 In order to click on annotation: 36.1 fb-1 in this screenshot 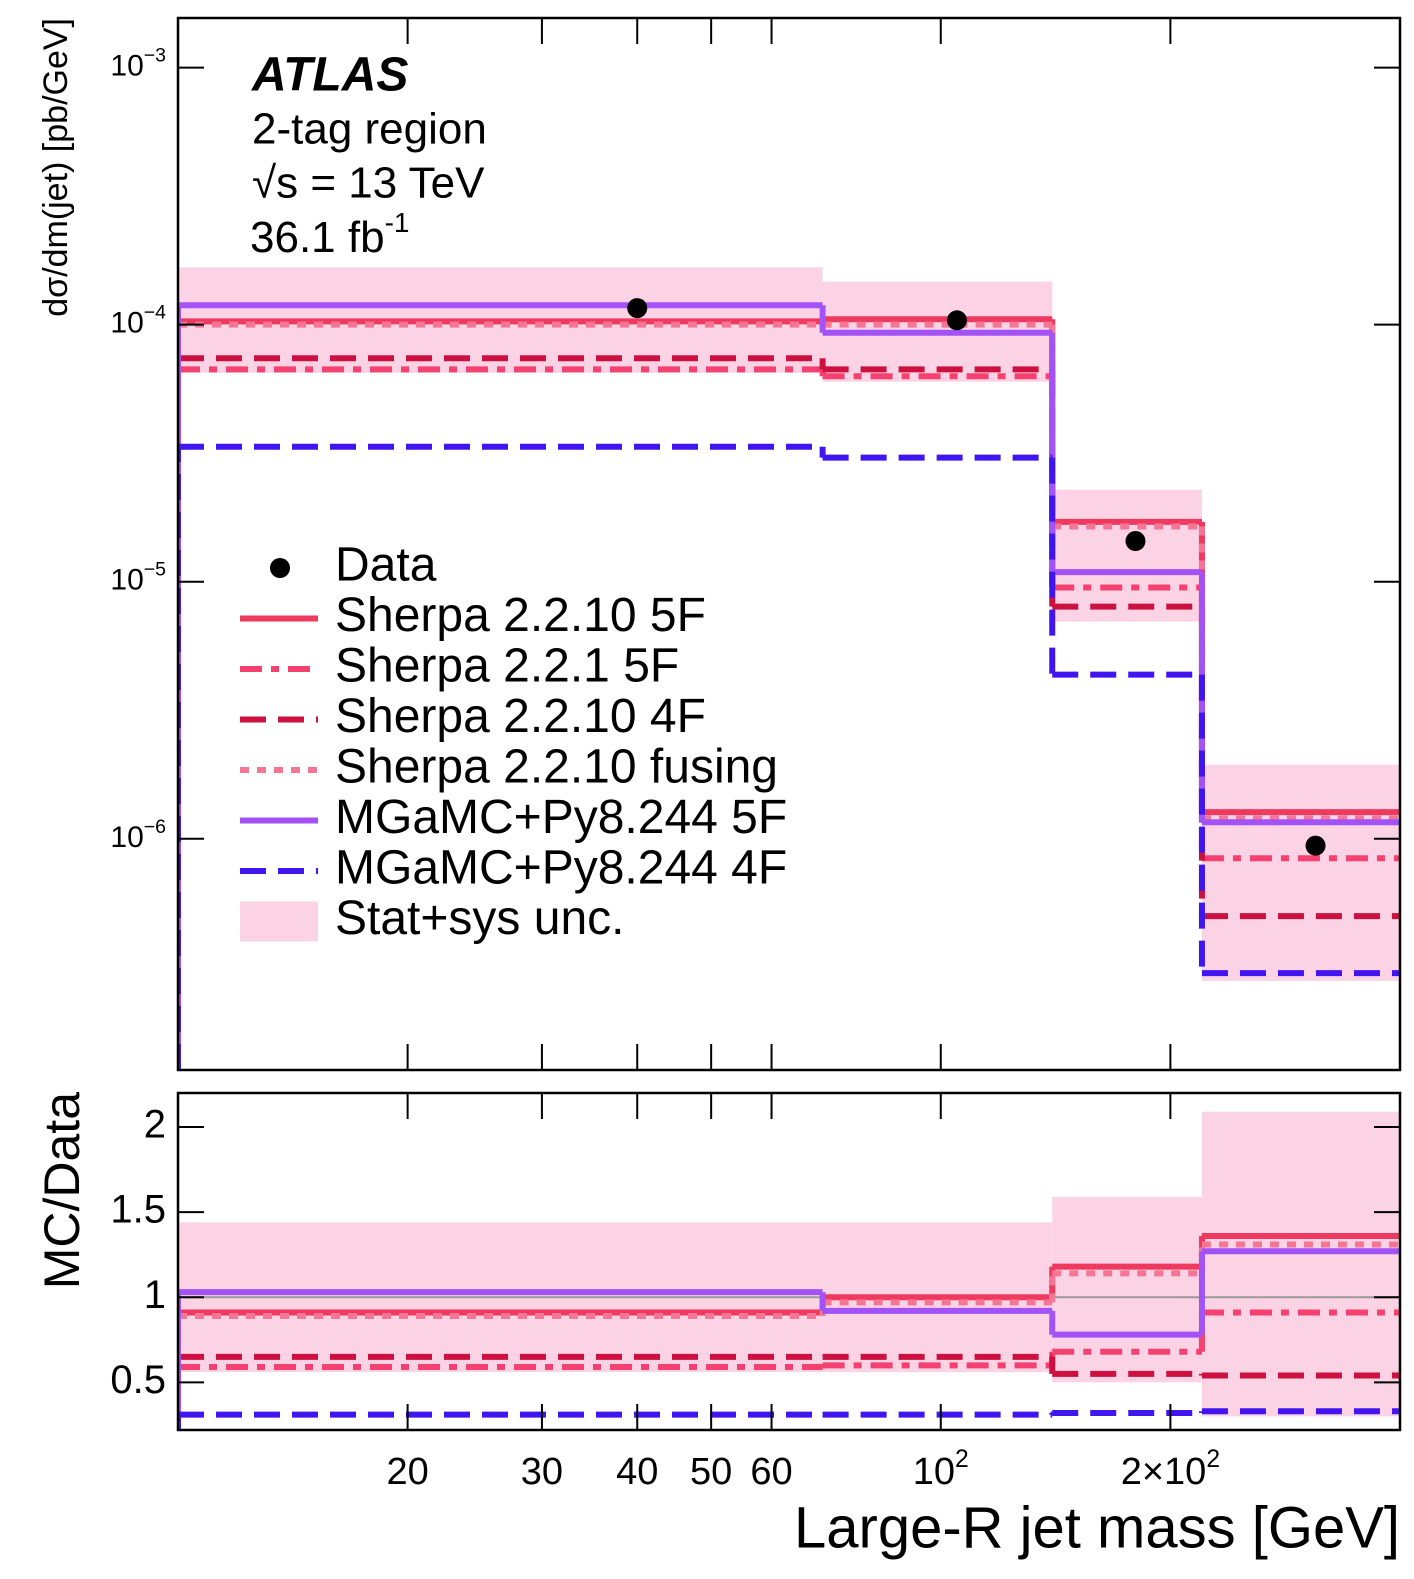, I will do `click(329, 234)`.